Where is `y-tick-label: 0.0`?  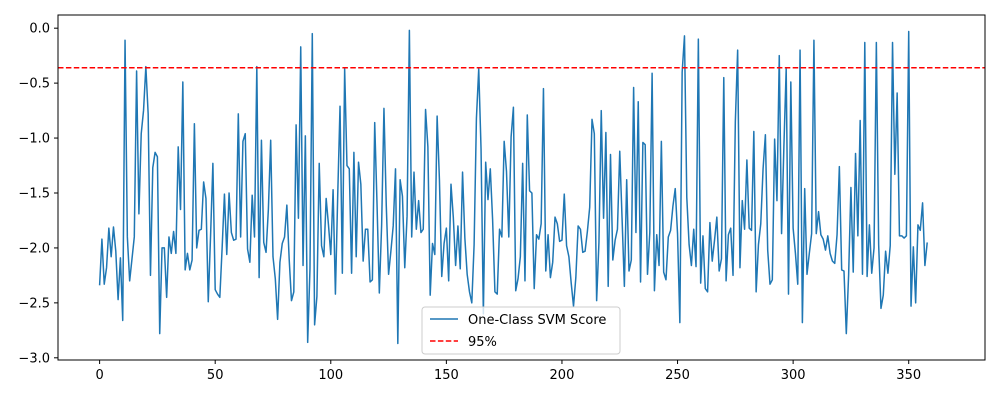
y-tick-label: 0.0 is located at coordinates (39, 29).